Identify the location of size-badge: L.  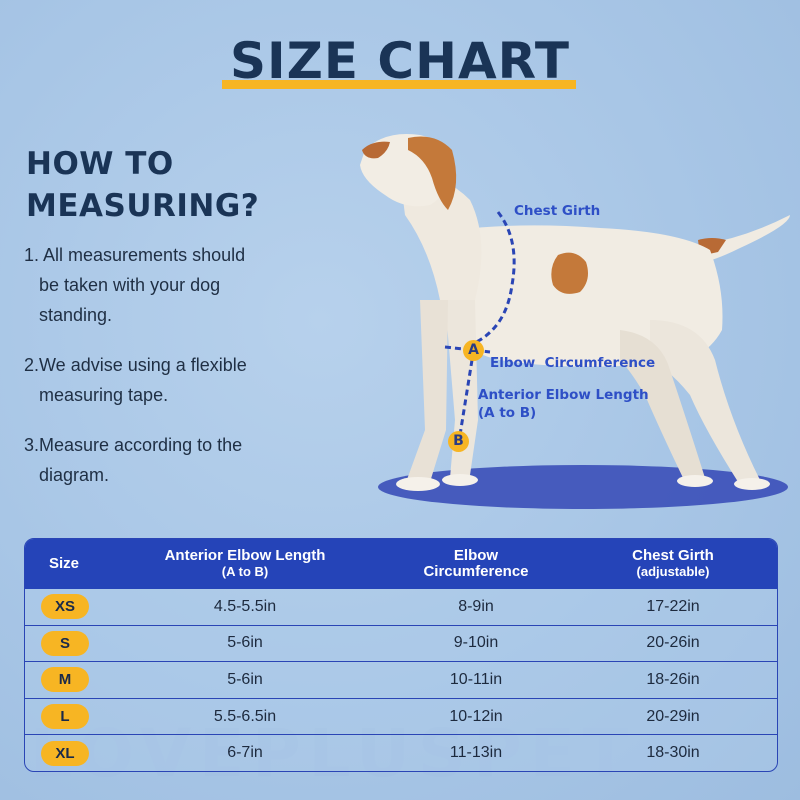
(65, 717).